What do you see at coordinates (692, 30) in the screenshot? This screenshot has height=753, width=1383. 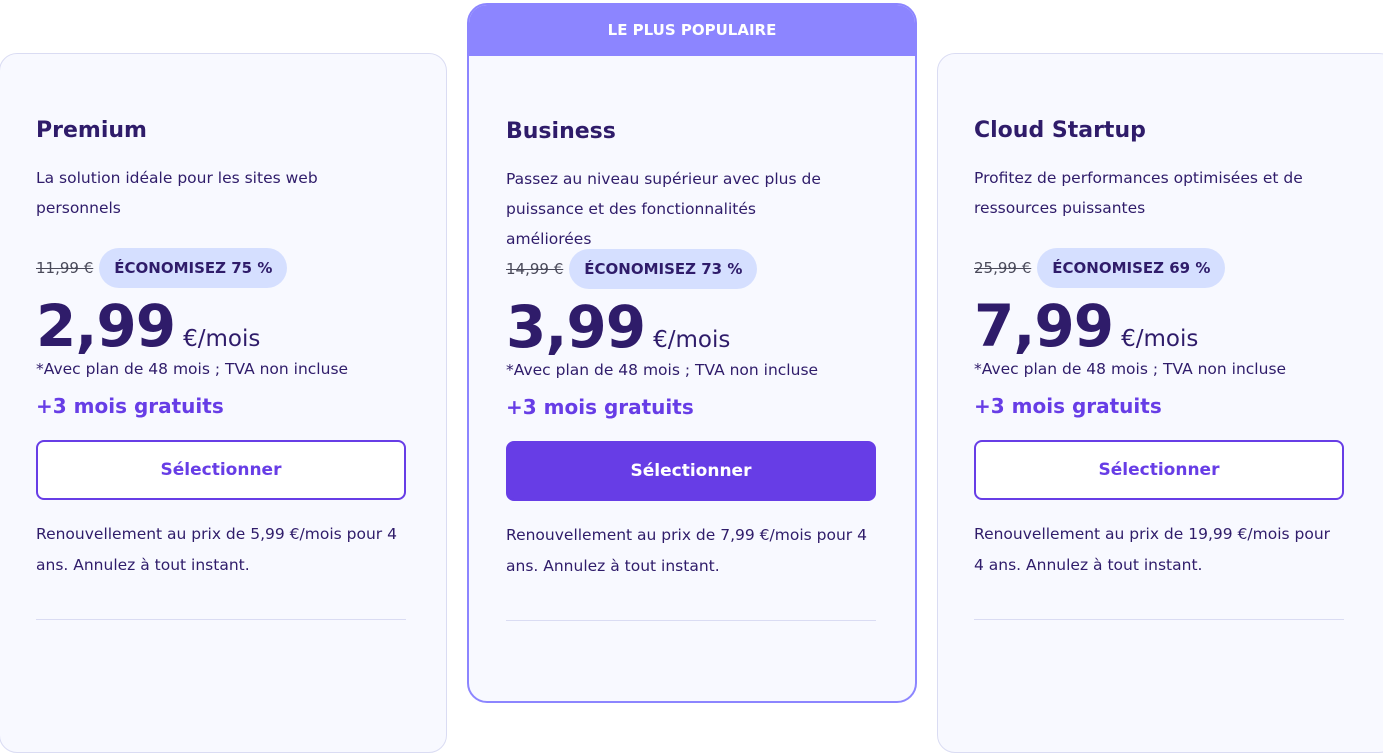 I see `popular-banner: LE PLUS POPULAIRE` at bounding box center [692, 30].